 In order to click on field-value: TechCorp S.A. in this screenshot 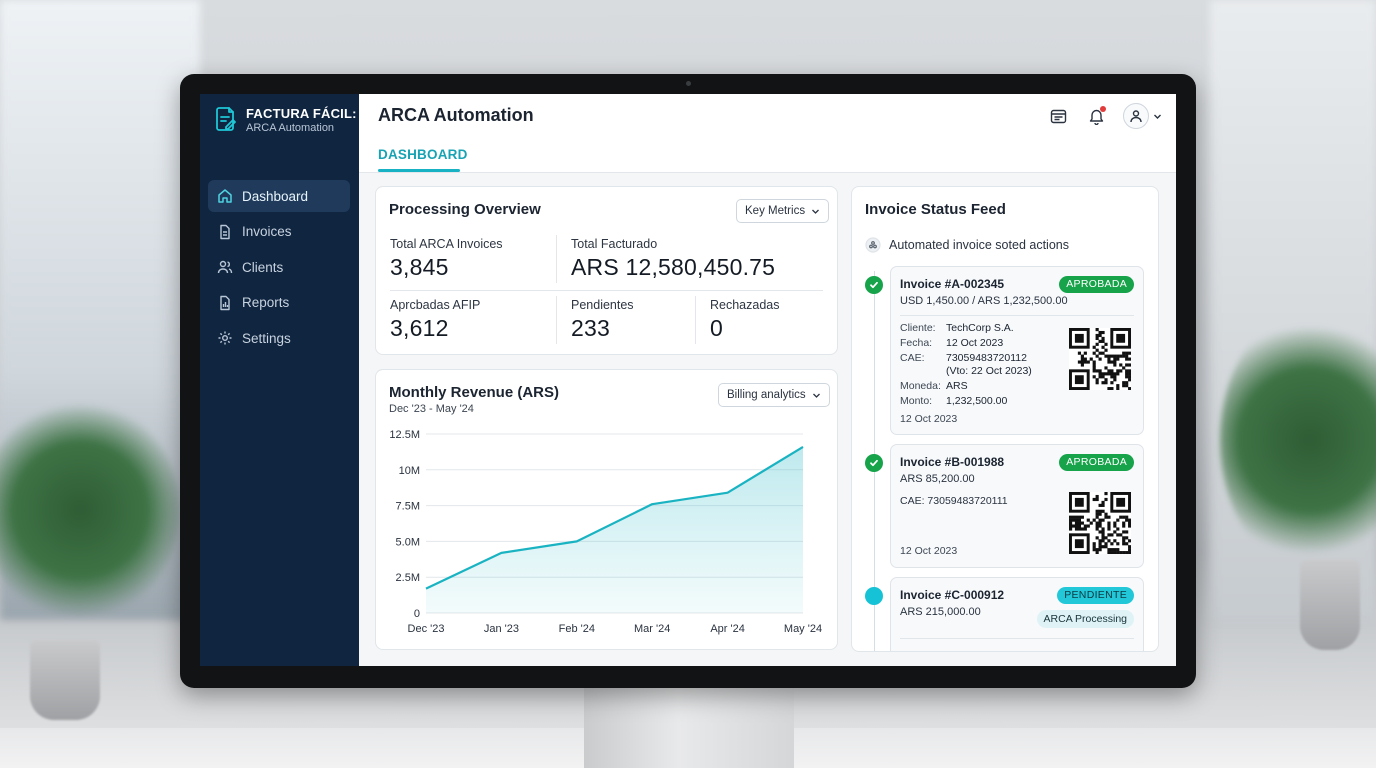, I will do `click(980, 328)`.